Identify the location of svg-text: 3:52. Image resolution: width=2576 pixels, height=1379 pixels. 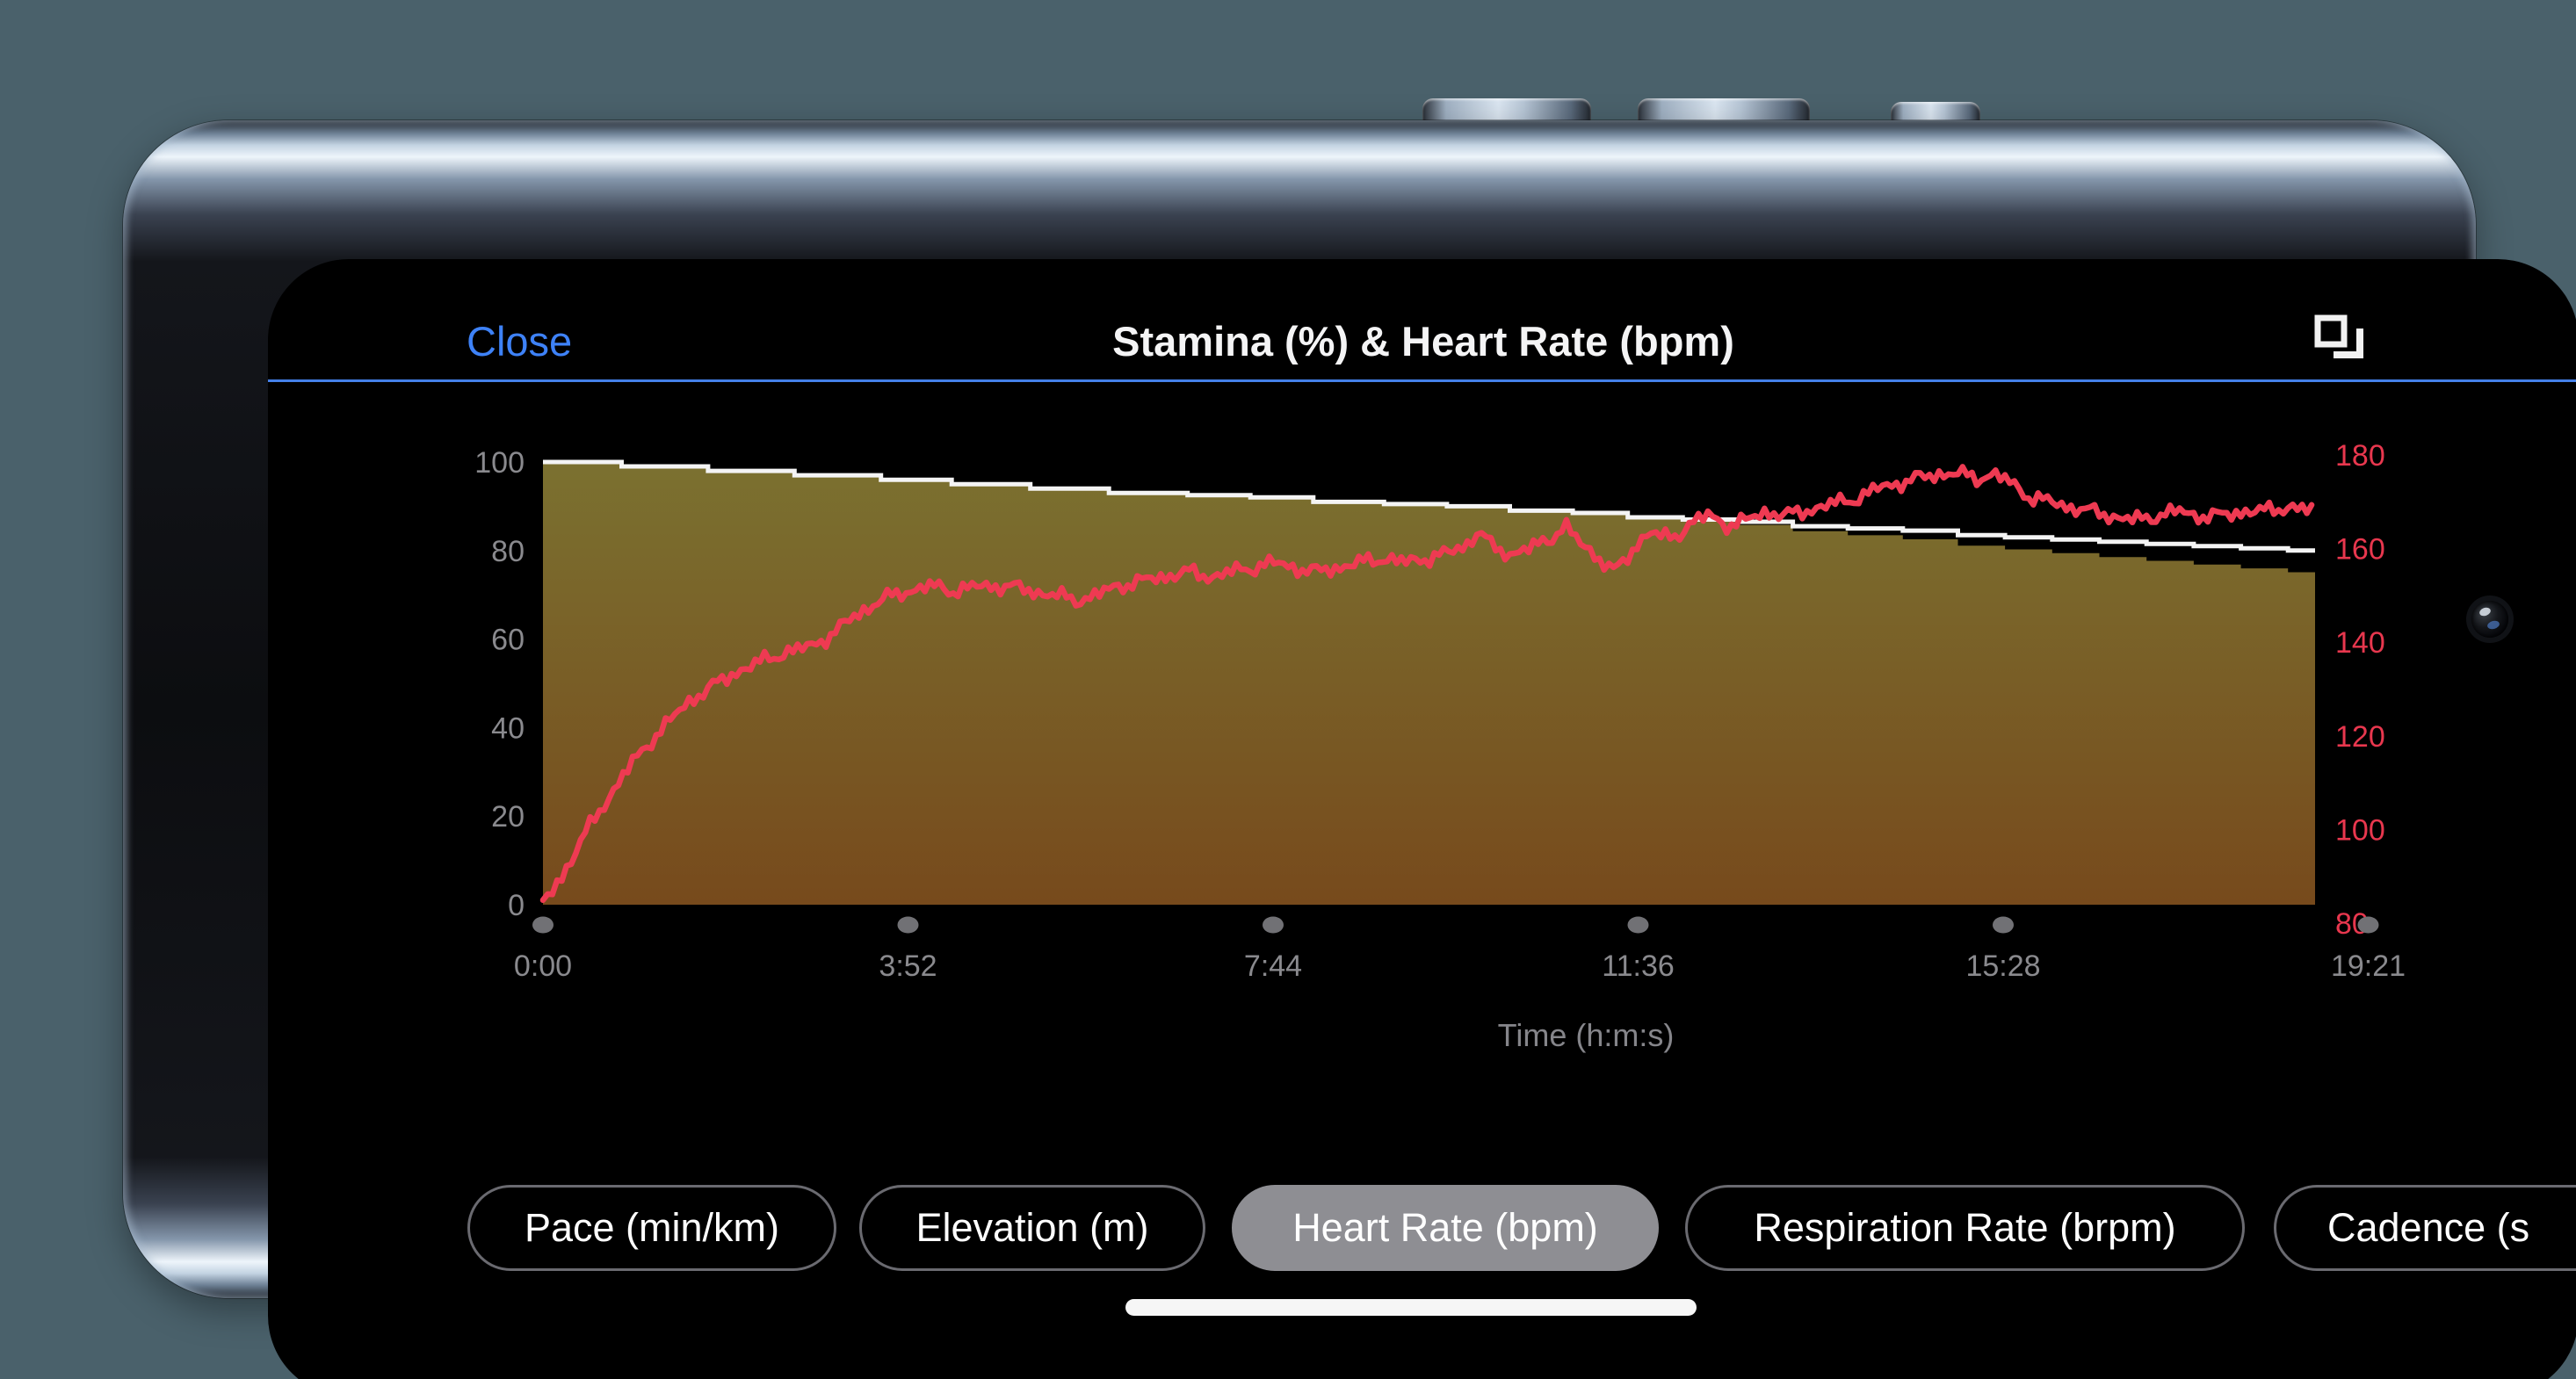
(908, 966).